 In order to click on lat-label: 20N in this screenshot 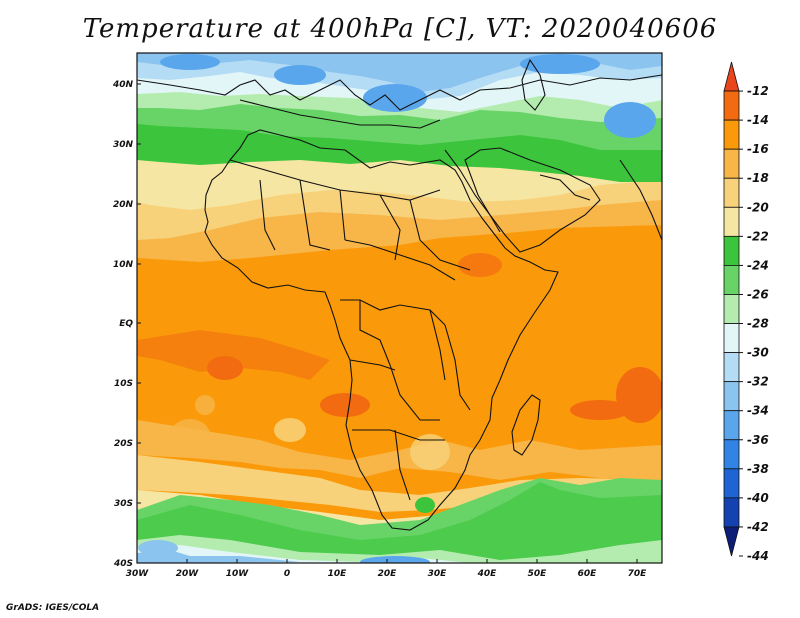, I will do `click(123, 205)`.